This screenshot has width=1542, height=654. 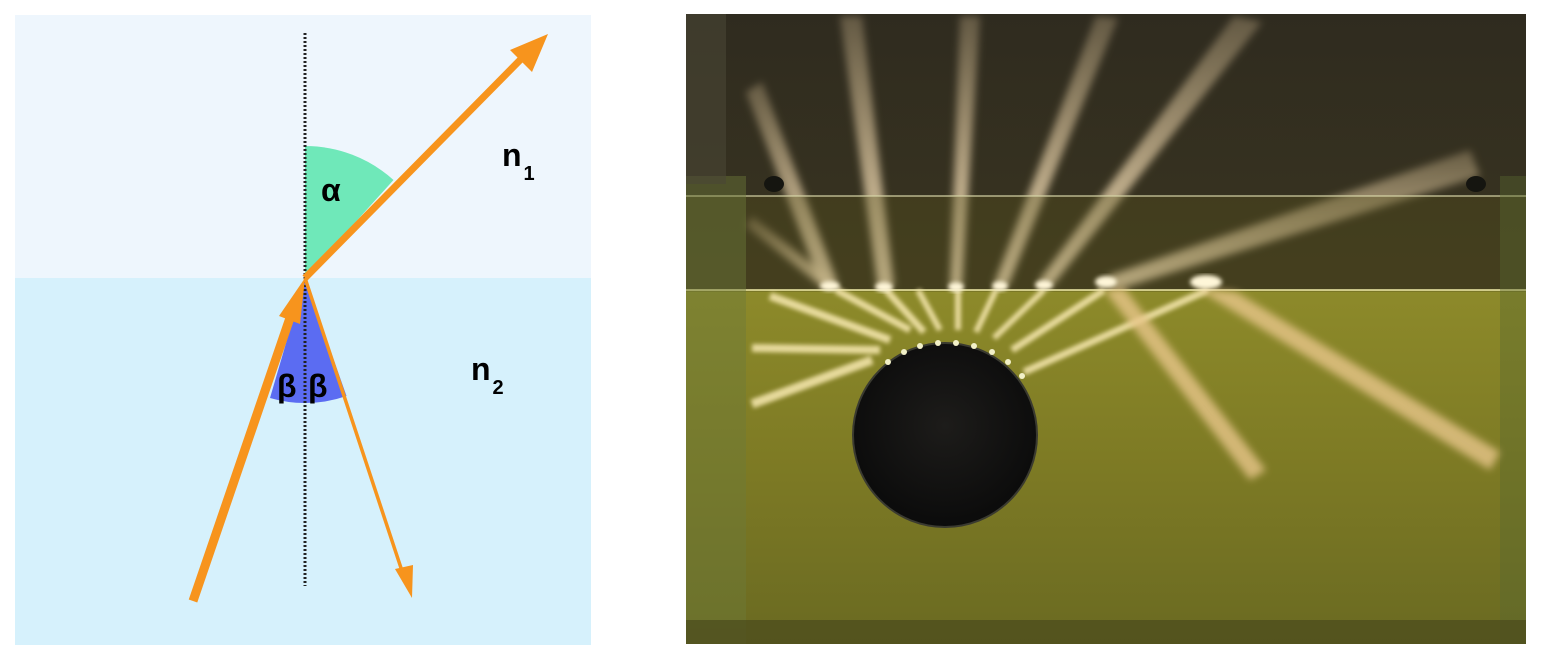 I want to click on beta-label-left: β, so click(x=287, y=386).